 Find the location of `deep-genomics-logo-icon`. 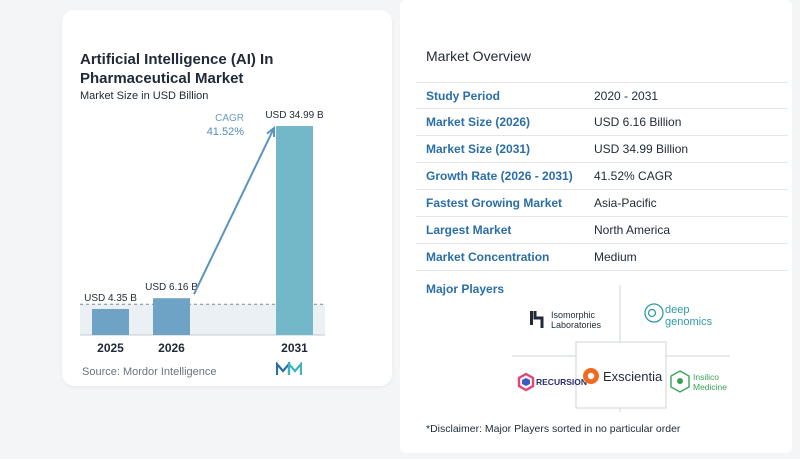

deep-genomics-logo-icon is located at coordinates (654, 313).